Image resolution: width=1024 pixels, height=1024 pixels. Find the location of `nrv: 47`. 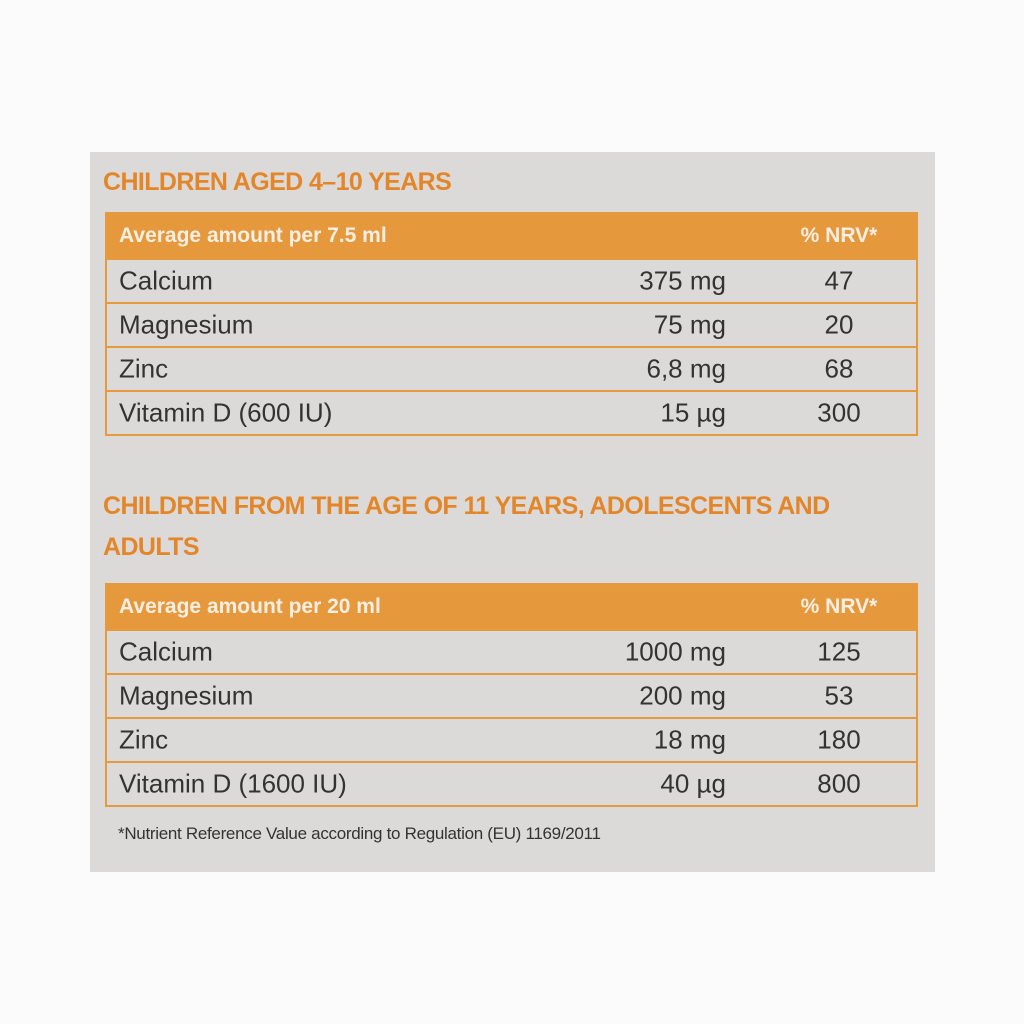

nrv: 47 is located at coordinates (839, 280).